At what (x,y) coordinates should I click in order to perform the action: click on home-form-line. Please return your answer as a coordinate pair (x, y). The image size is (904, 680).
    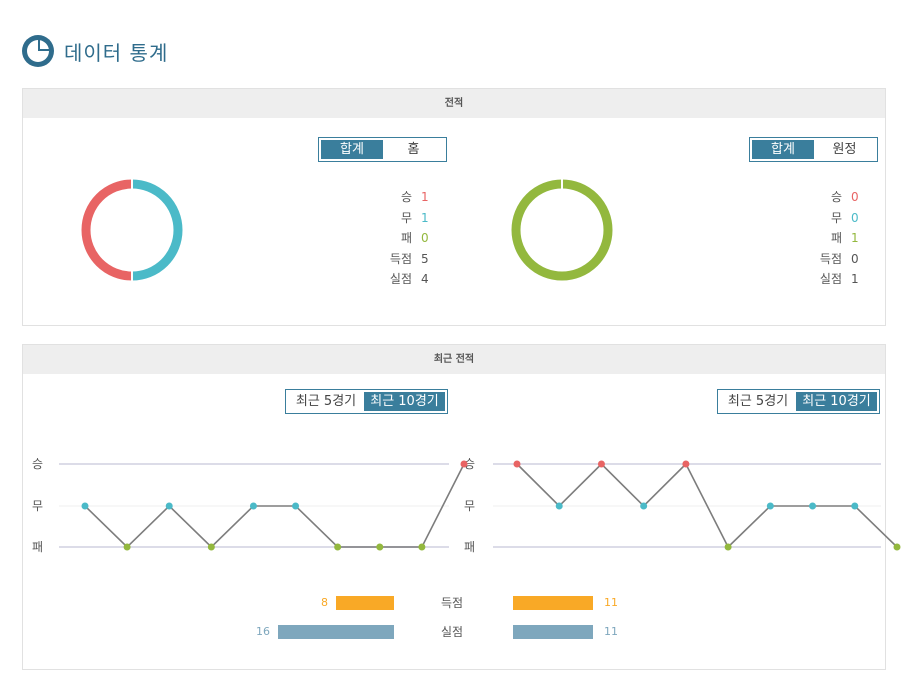
    Looking at the image, I should click on (274, 506).